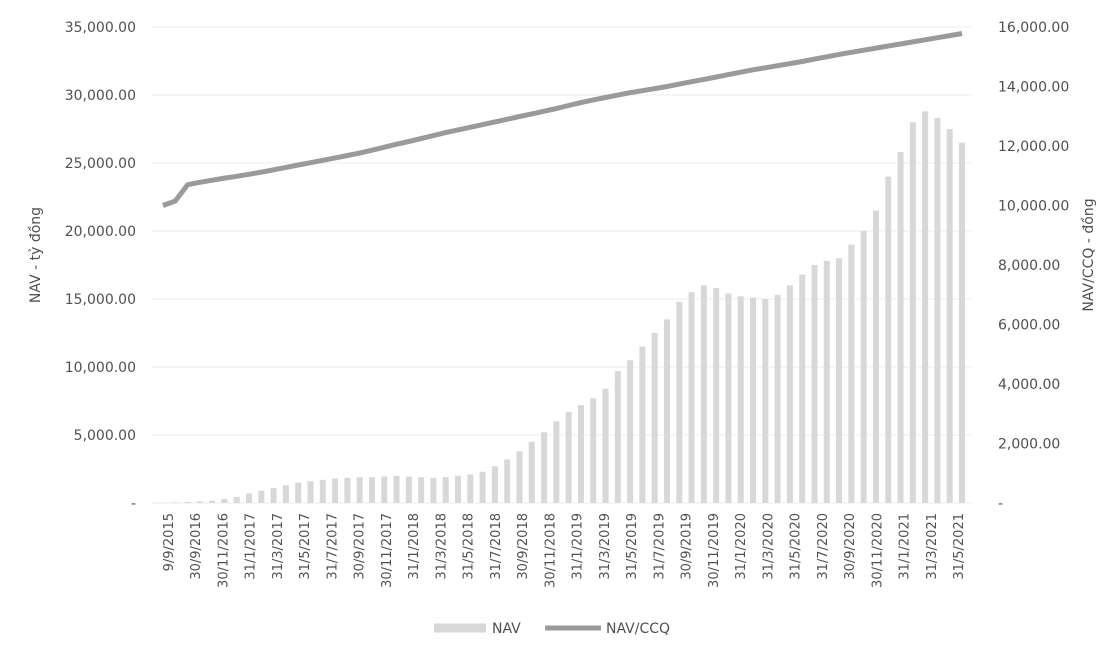  What do you see at coordinates (877, 550) in the screenshot?
I see `x-tick-label: 30/11/2020` at bounding box center [877, 550].